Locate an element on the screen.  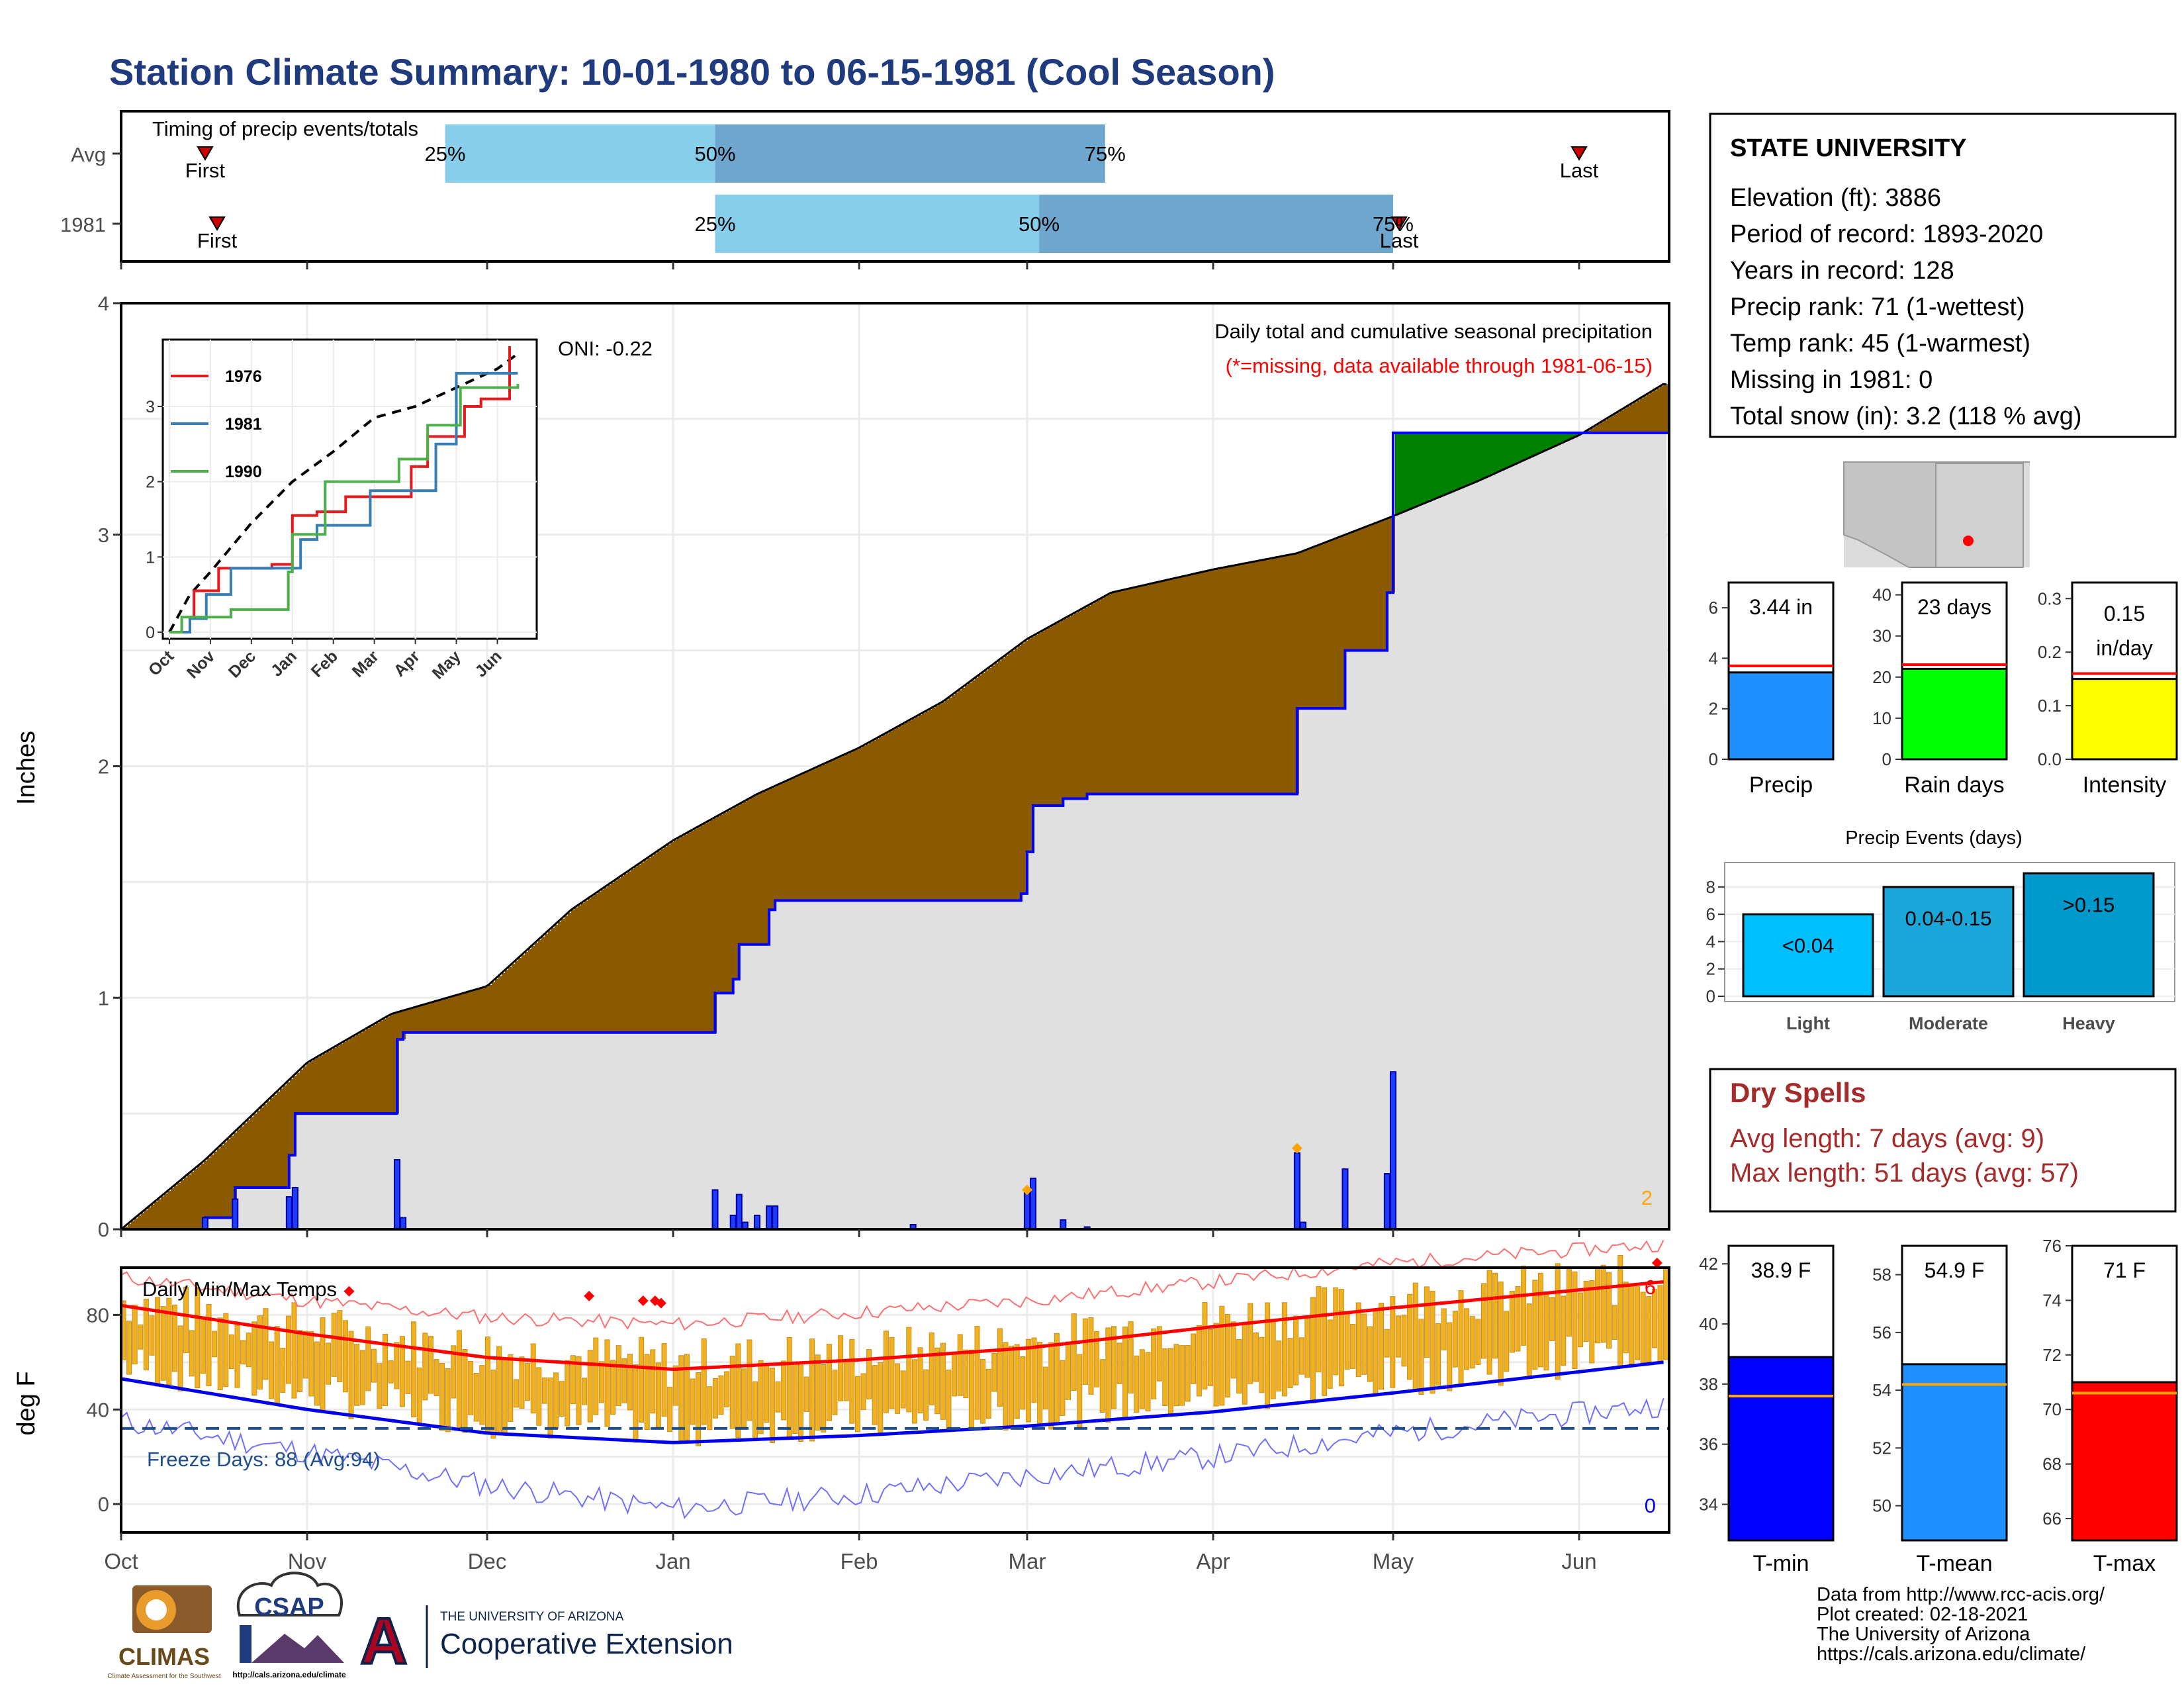
timing-p75-label: 75% is located at coordinates (1105, 153).